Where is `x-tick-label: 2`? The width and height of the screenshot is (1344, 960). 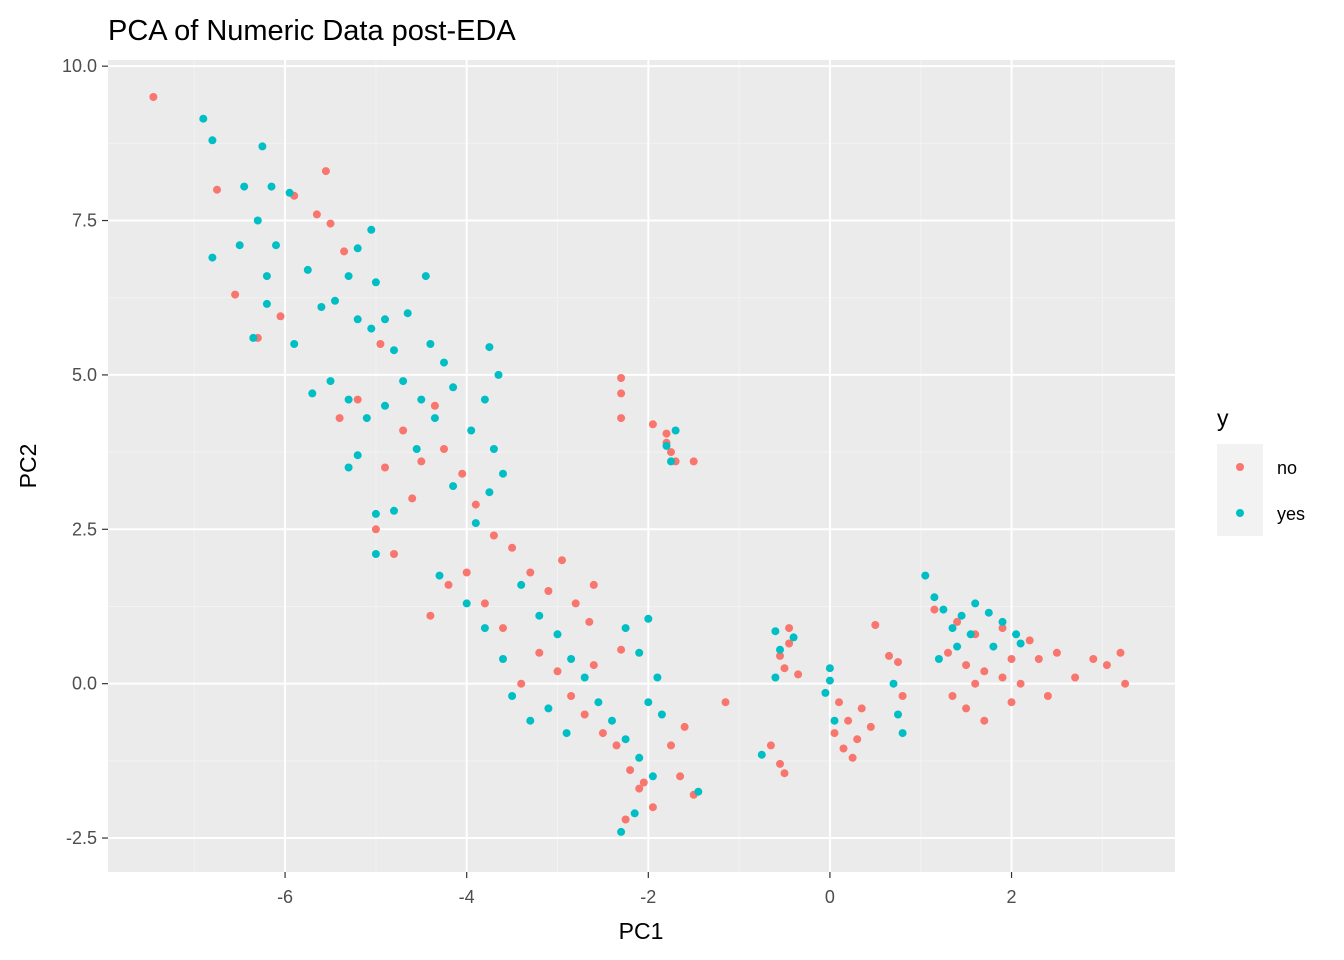
x-tick-label: 2 is located at coordinates (1012, 897).